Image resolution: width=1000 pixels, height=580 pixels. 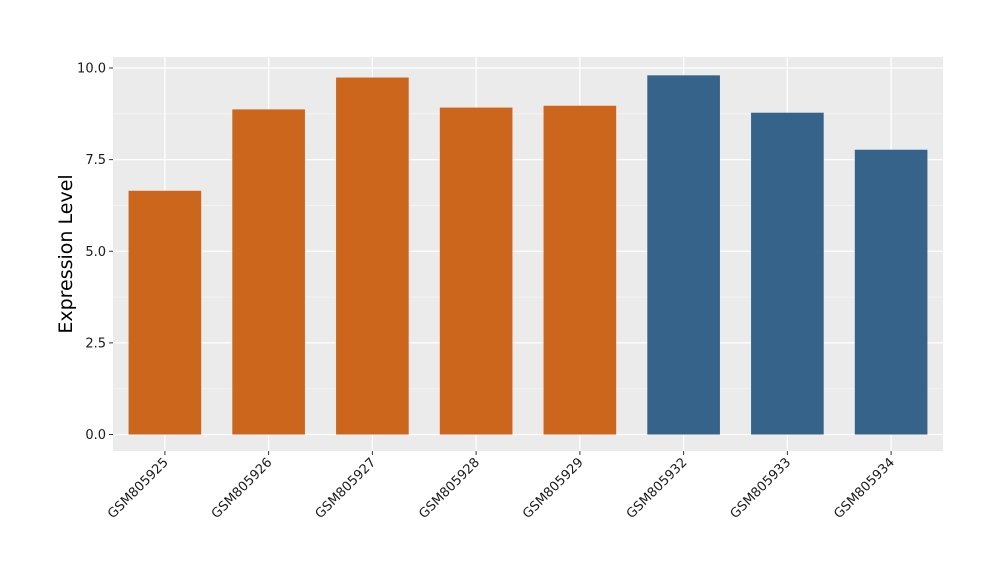 I want to click on x-tick-label: GSM805934, so click(x=864, y=488).